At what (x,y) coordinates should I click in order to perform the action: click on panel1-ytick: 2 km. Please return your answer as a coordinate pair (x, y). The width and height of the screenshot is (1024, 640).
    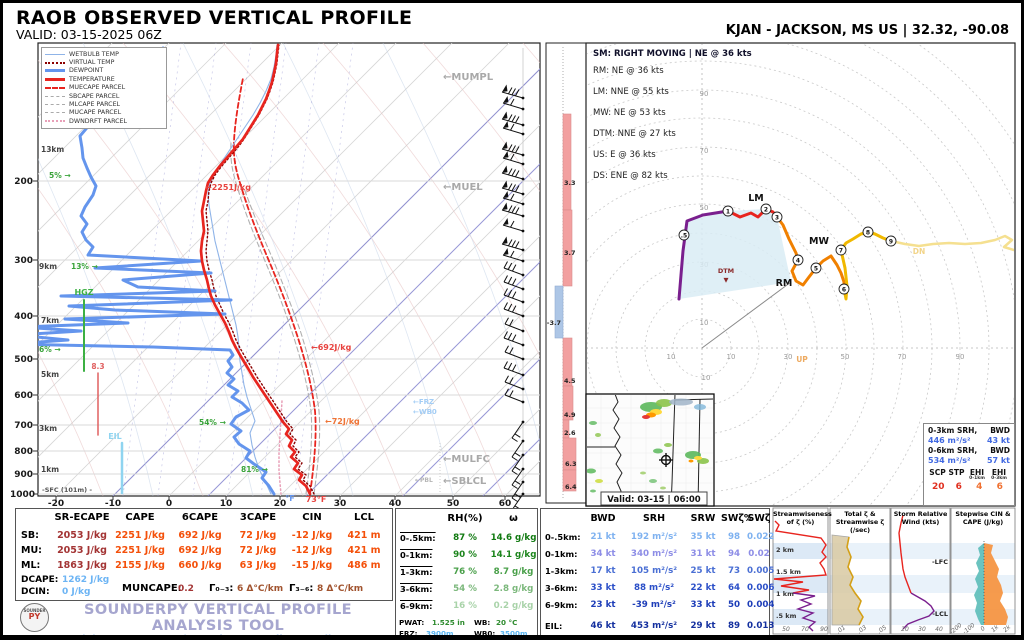
    Looking at the image, I should click on (785, 550).